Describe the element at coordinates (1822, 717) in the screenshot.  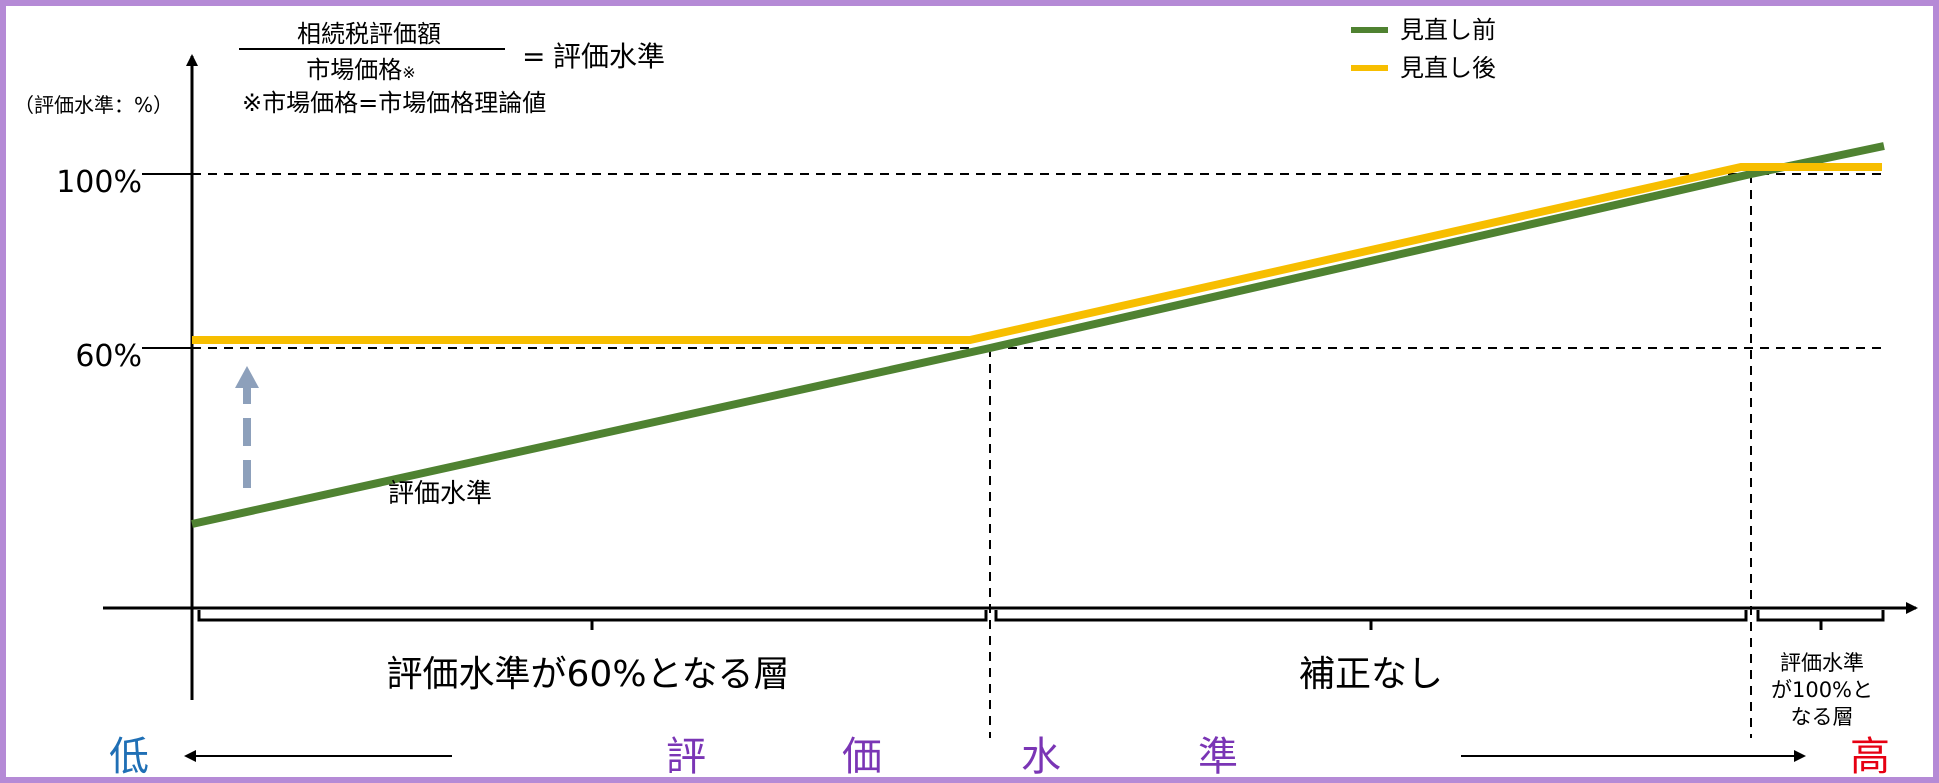
I see `segment-label-100-line: なる層` at that location.